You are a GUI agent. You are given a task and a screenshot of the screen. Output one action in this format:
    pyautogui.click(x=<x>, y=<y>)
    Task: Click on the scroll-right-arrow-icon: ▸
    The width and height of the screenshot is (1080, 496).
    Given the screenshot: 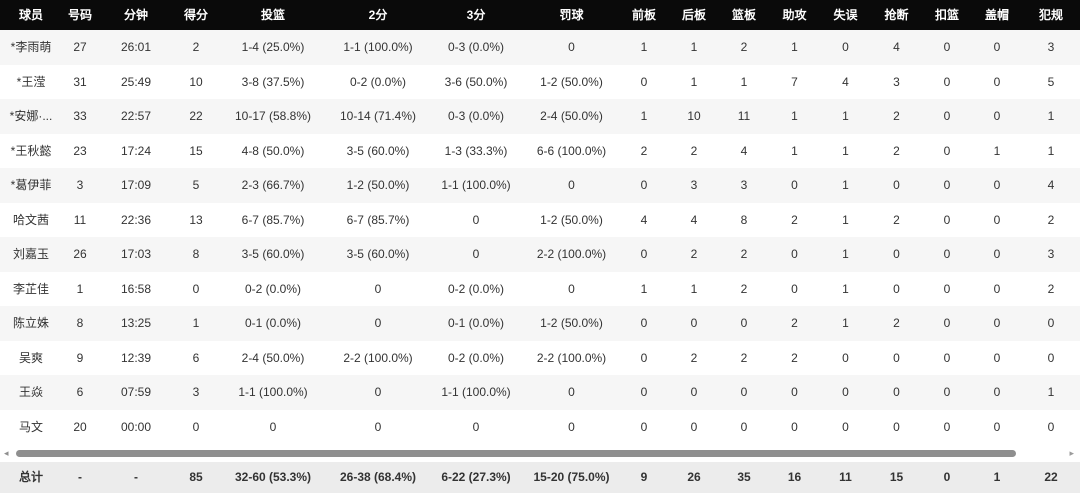 What is the action you would take?
    pyautogui.click(x=1071, y=453)
    